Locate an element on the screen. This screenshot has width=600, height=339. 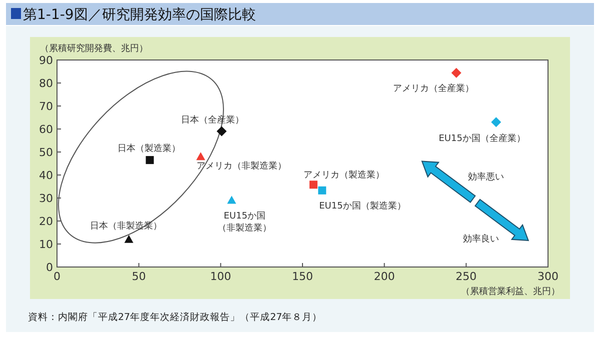
x-tick-label: 100 is located at coordinates (221, 276).